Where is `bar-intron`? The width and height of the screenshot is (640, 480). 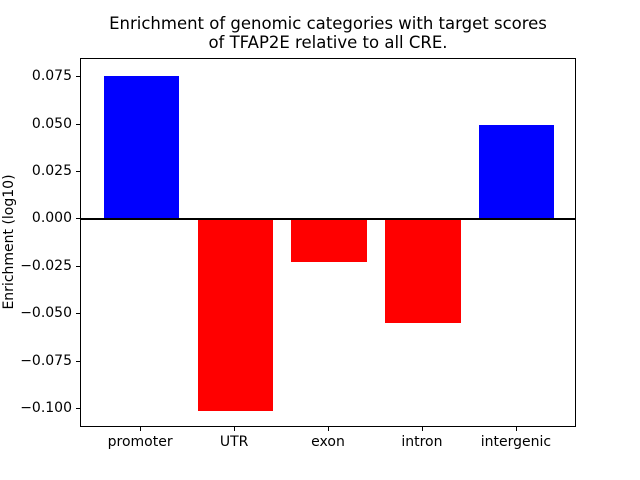 bar-intron is located at coordinates (423, 271).